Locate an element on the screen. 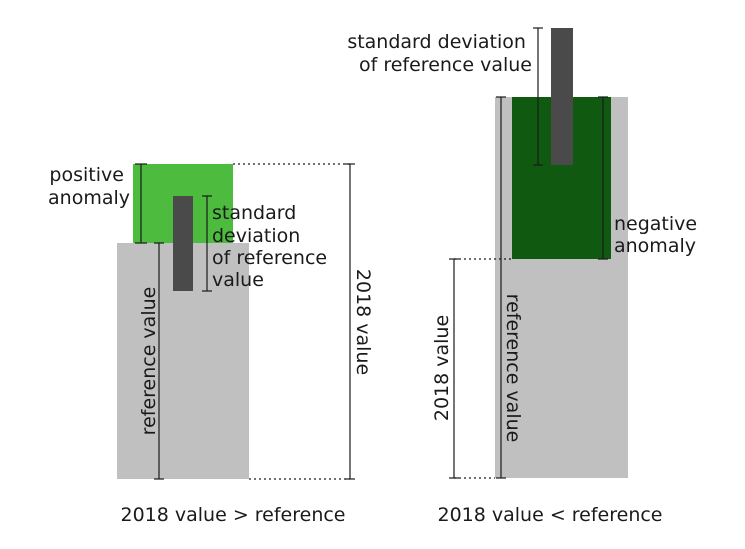 The image size is (745, 549). left-2018-value-label: 2018 value is located at coordinates (363, 322).